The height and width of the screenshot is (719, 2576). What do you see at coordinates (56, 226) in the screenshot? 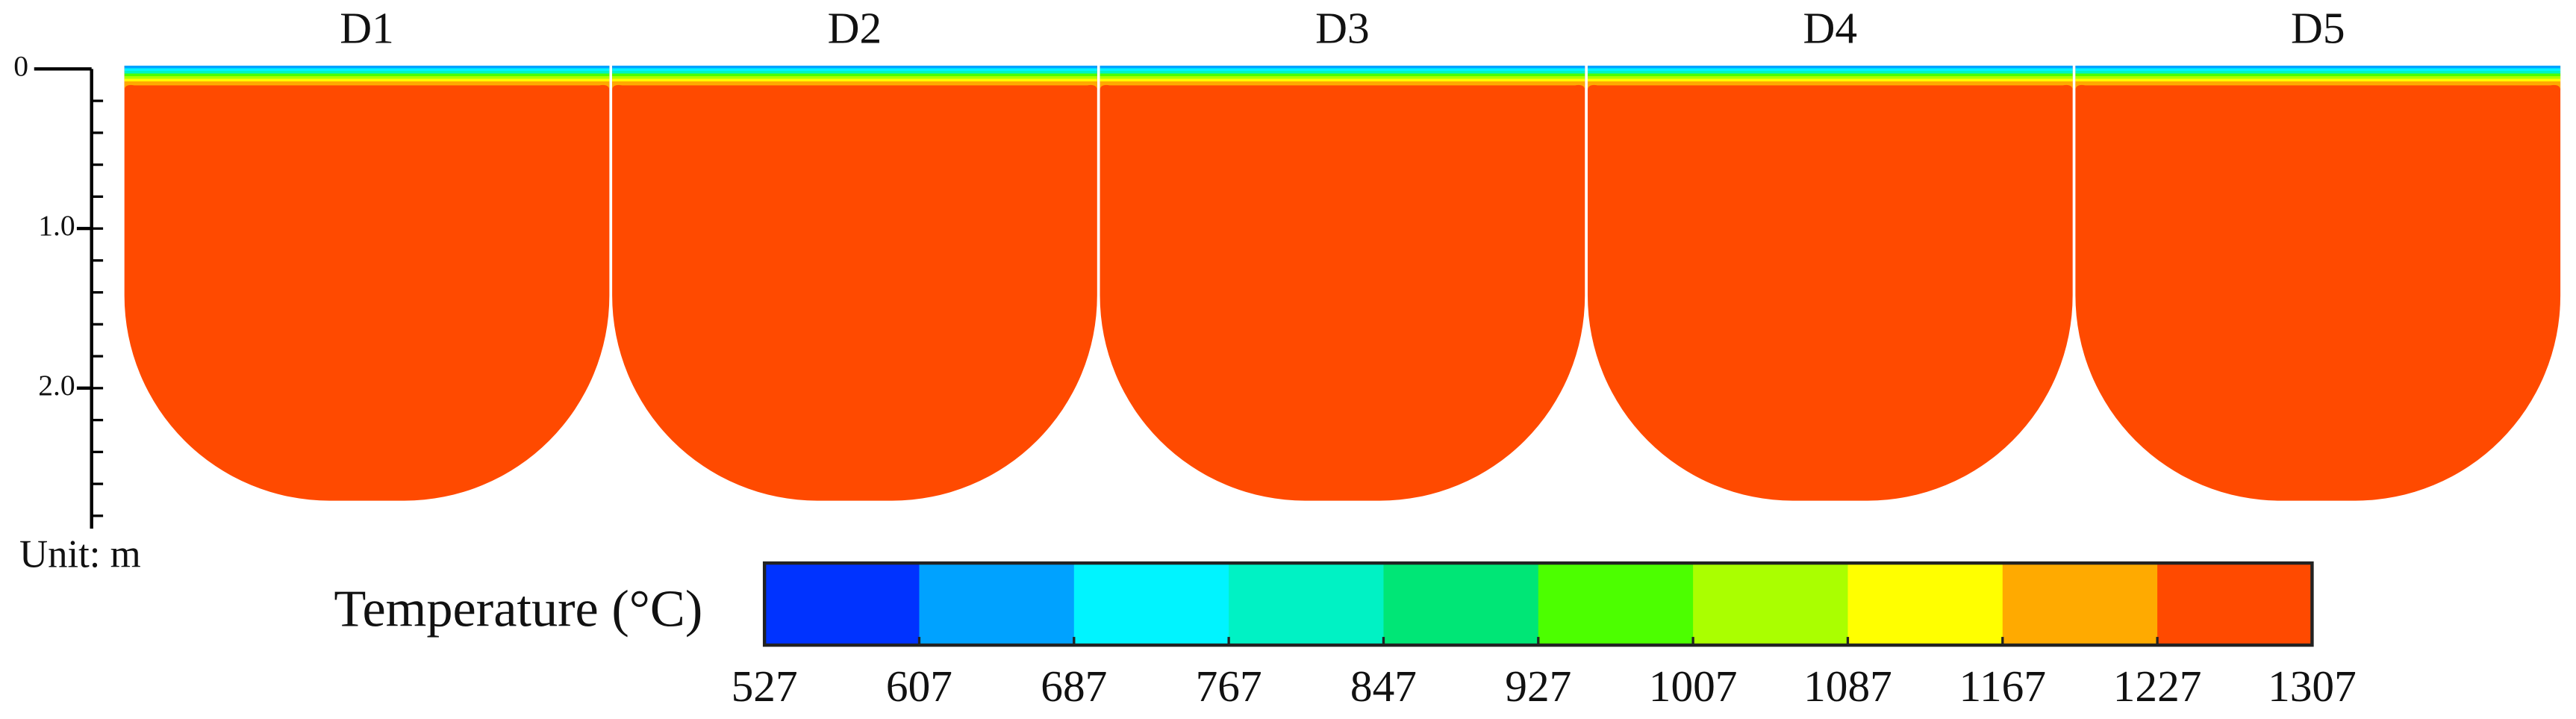
I see `depth-tick-label: 1.0` at bounding box center [56, 226].